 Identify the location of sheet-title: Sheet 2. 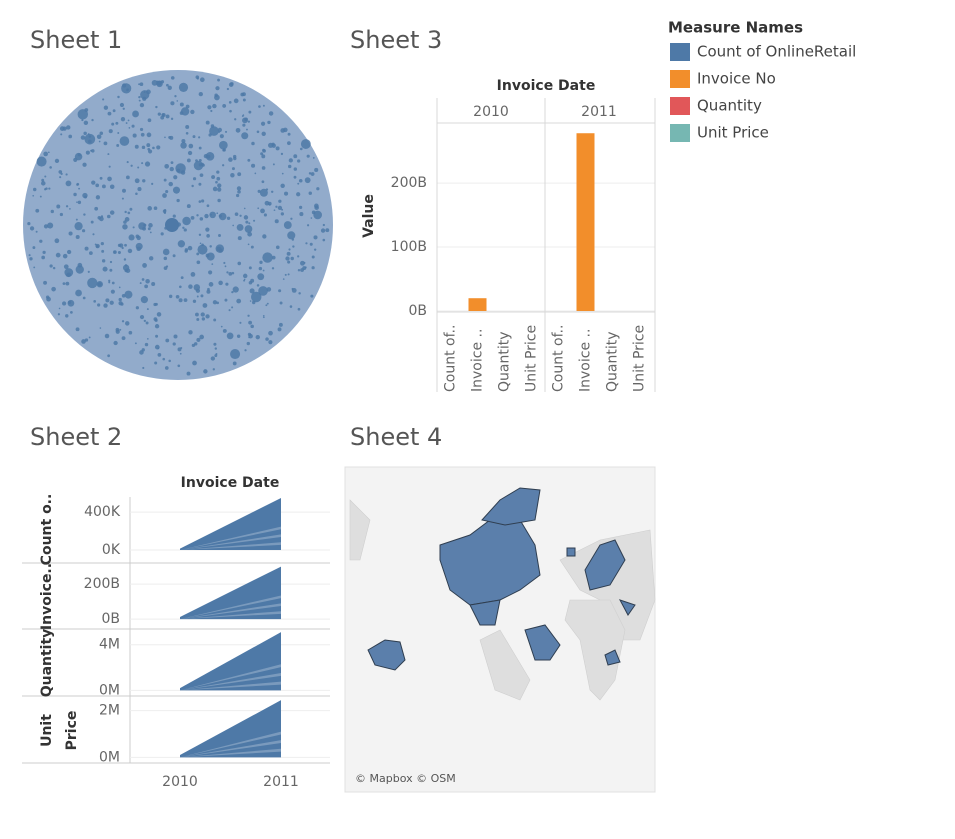
(76, 437).